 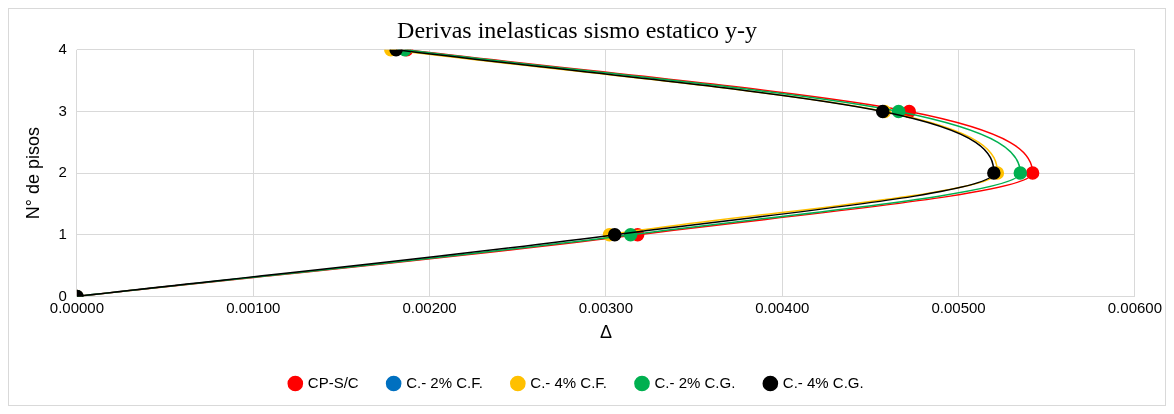 I want to click on legend-label: CP-S/C, so click(x=333, y=382).